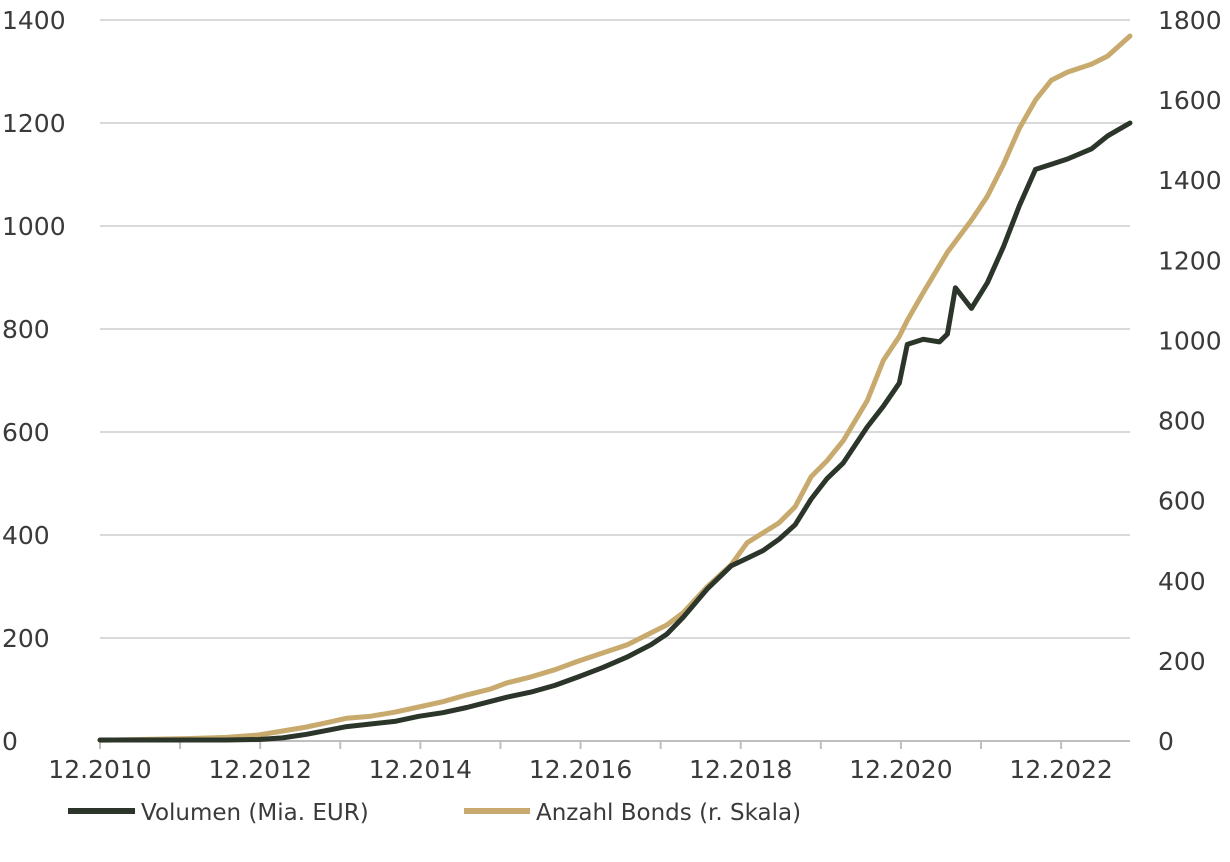 The width and height of the screenshot is (1230, 862). Describe the element at coordinates (1182, 581) in the screenshot. I see `y-right-tick-label: 400` at that location.